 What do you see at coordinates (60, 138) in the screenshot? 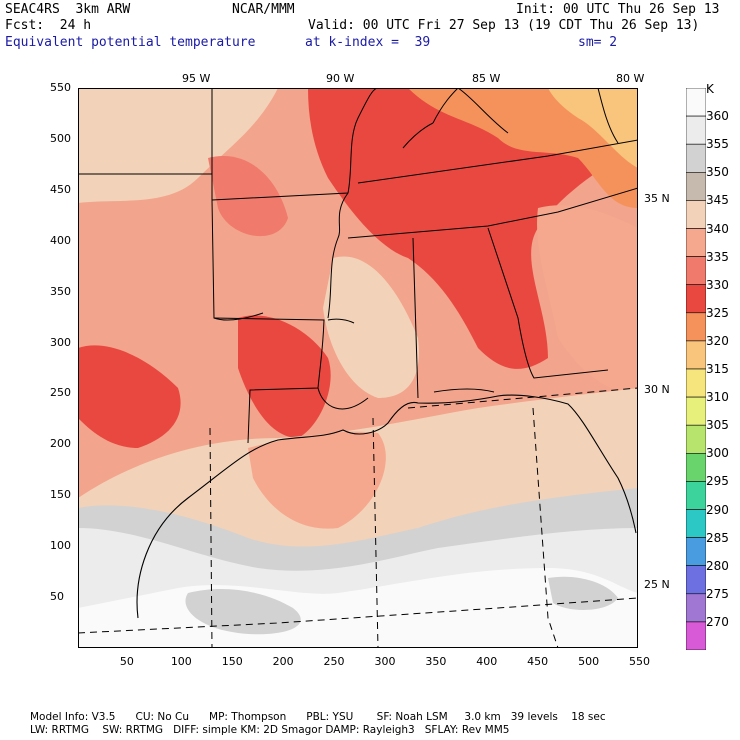
I see `y-tick-label: 500` at bounding box center [60, 138].